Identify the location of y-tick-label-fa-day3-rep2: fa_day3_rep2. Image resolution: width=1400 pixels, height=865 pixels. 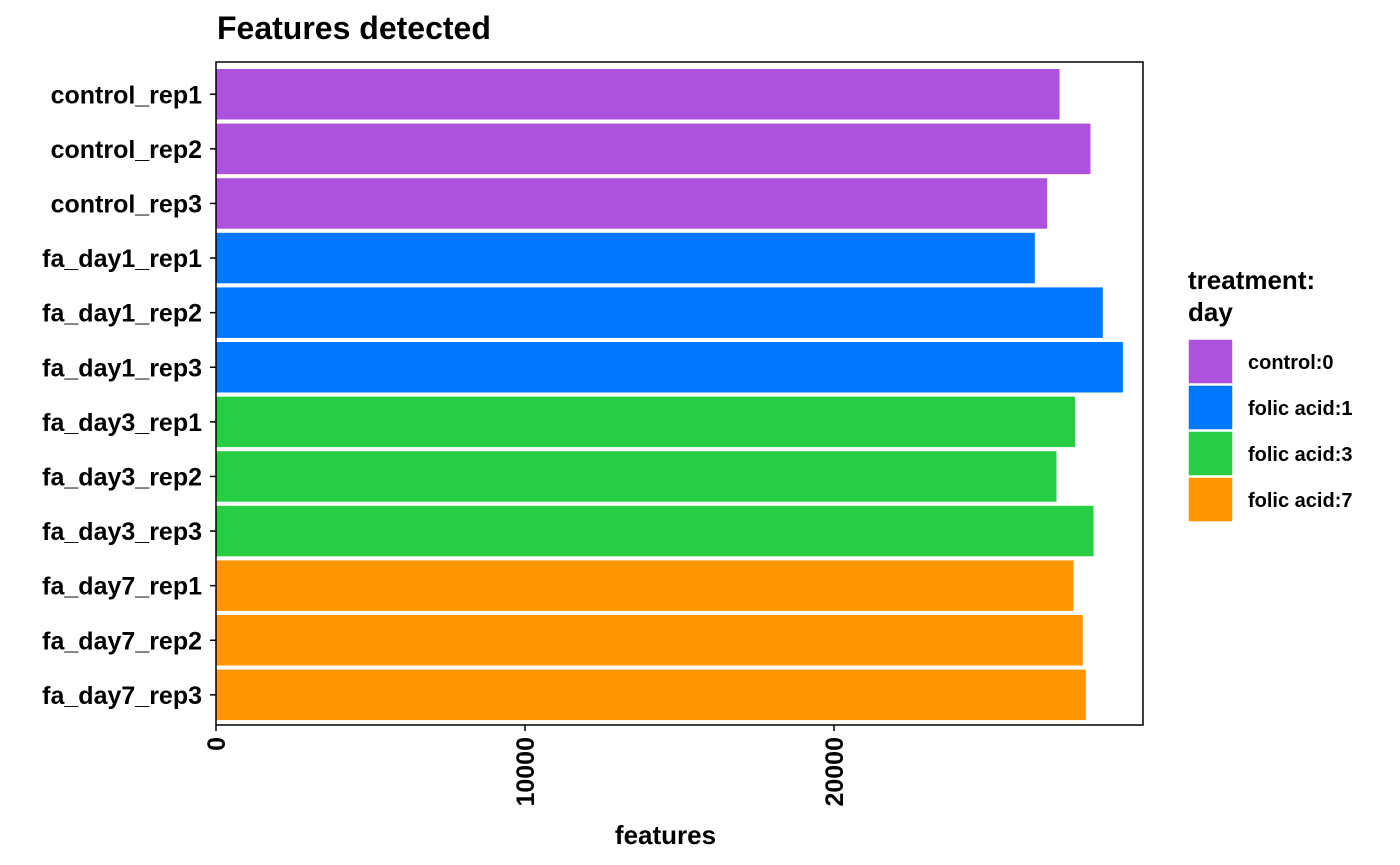
(122, 477).